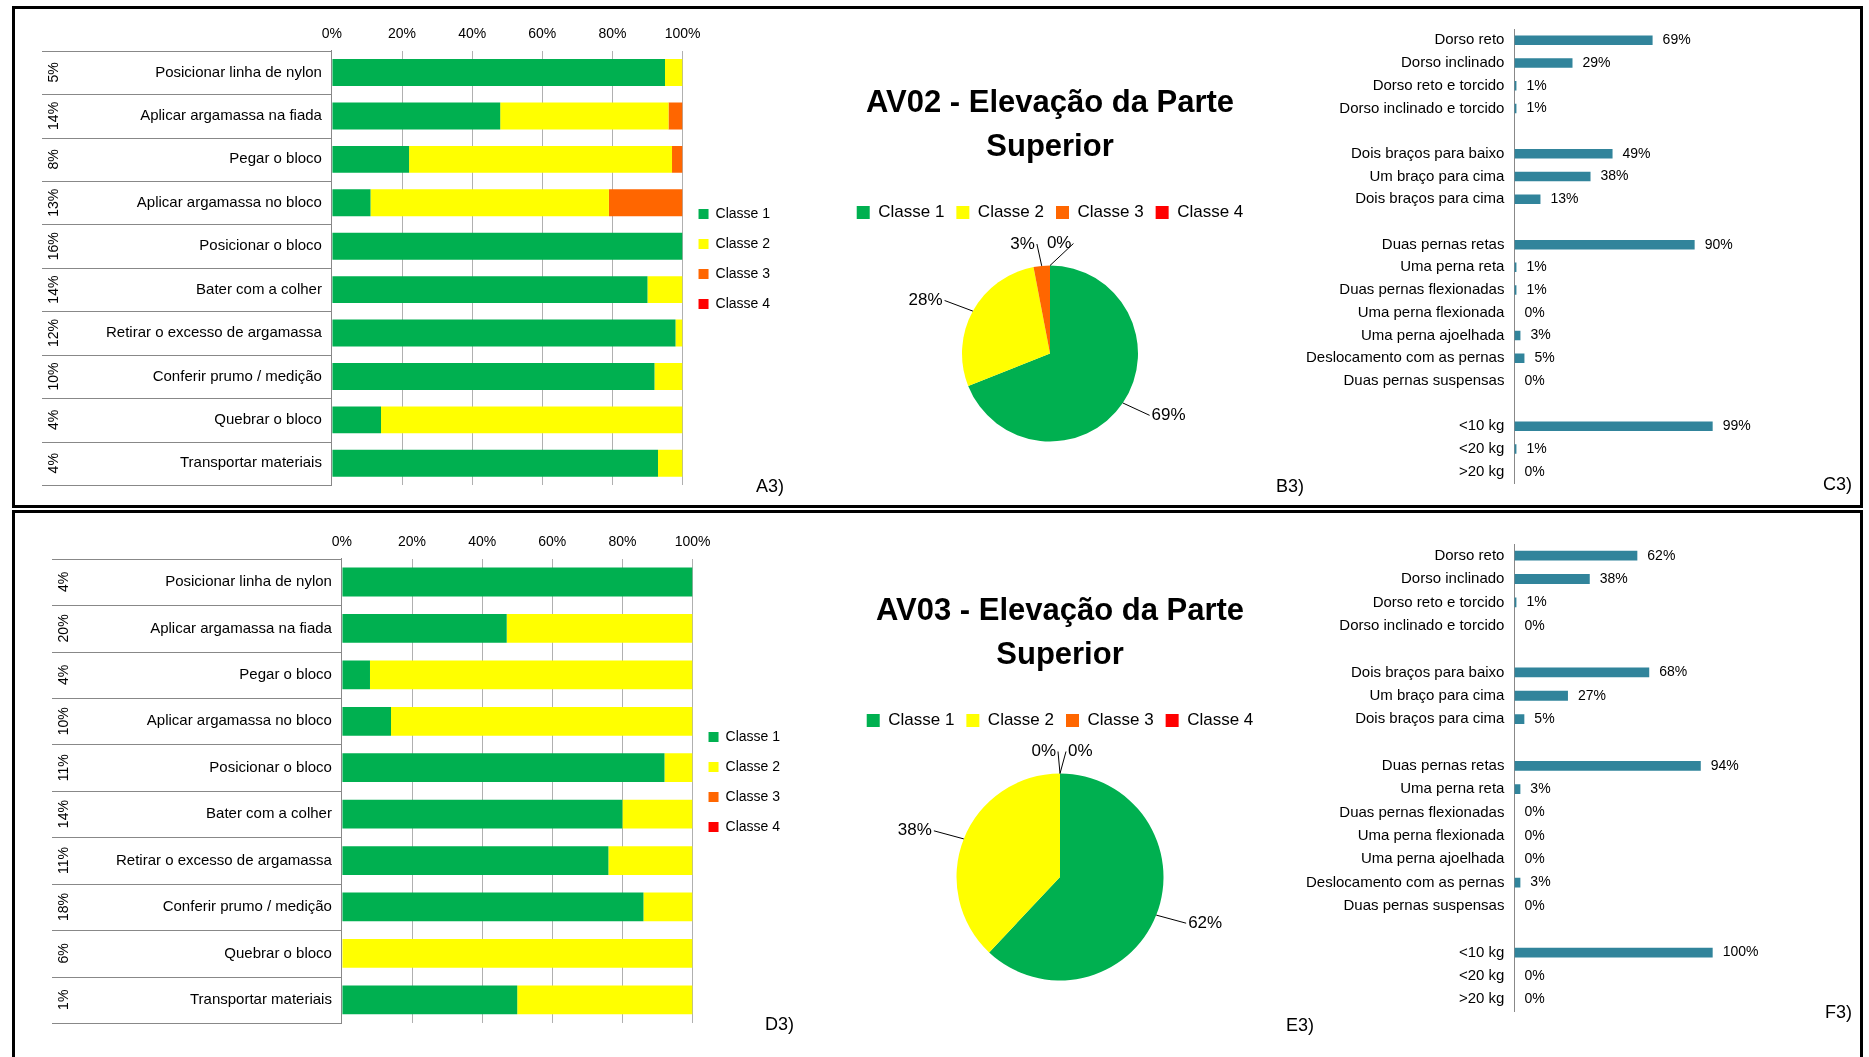  I want to click on text: 14%, so click(52, 289).